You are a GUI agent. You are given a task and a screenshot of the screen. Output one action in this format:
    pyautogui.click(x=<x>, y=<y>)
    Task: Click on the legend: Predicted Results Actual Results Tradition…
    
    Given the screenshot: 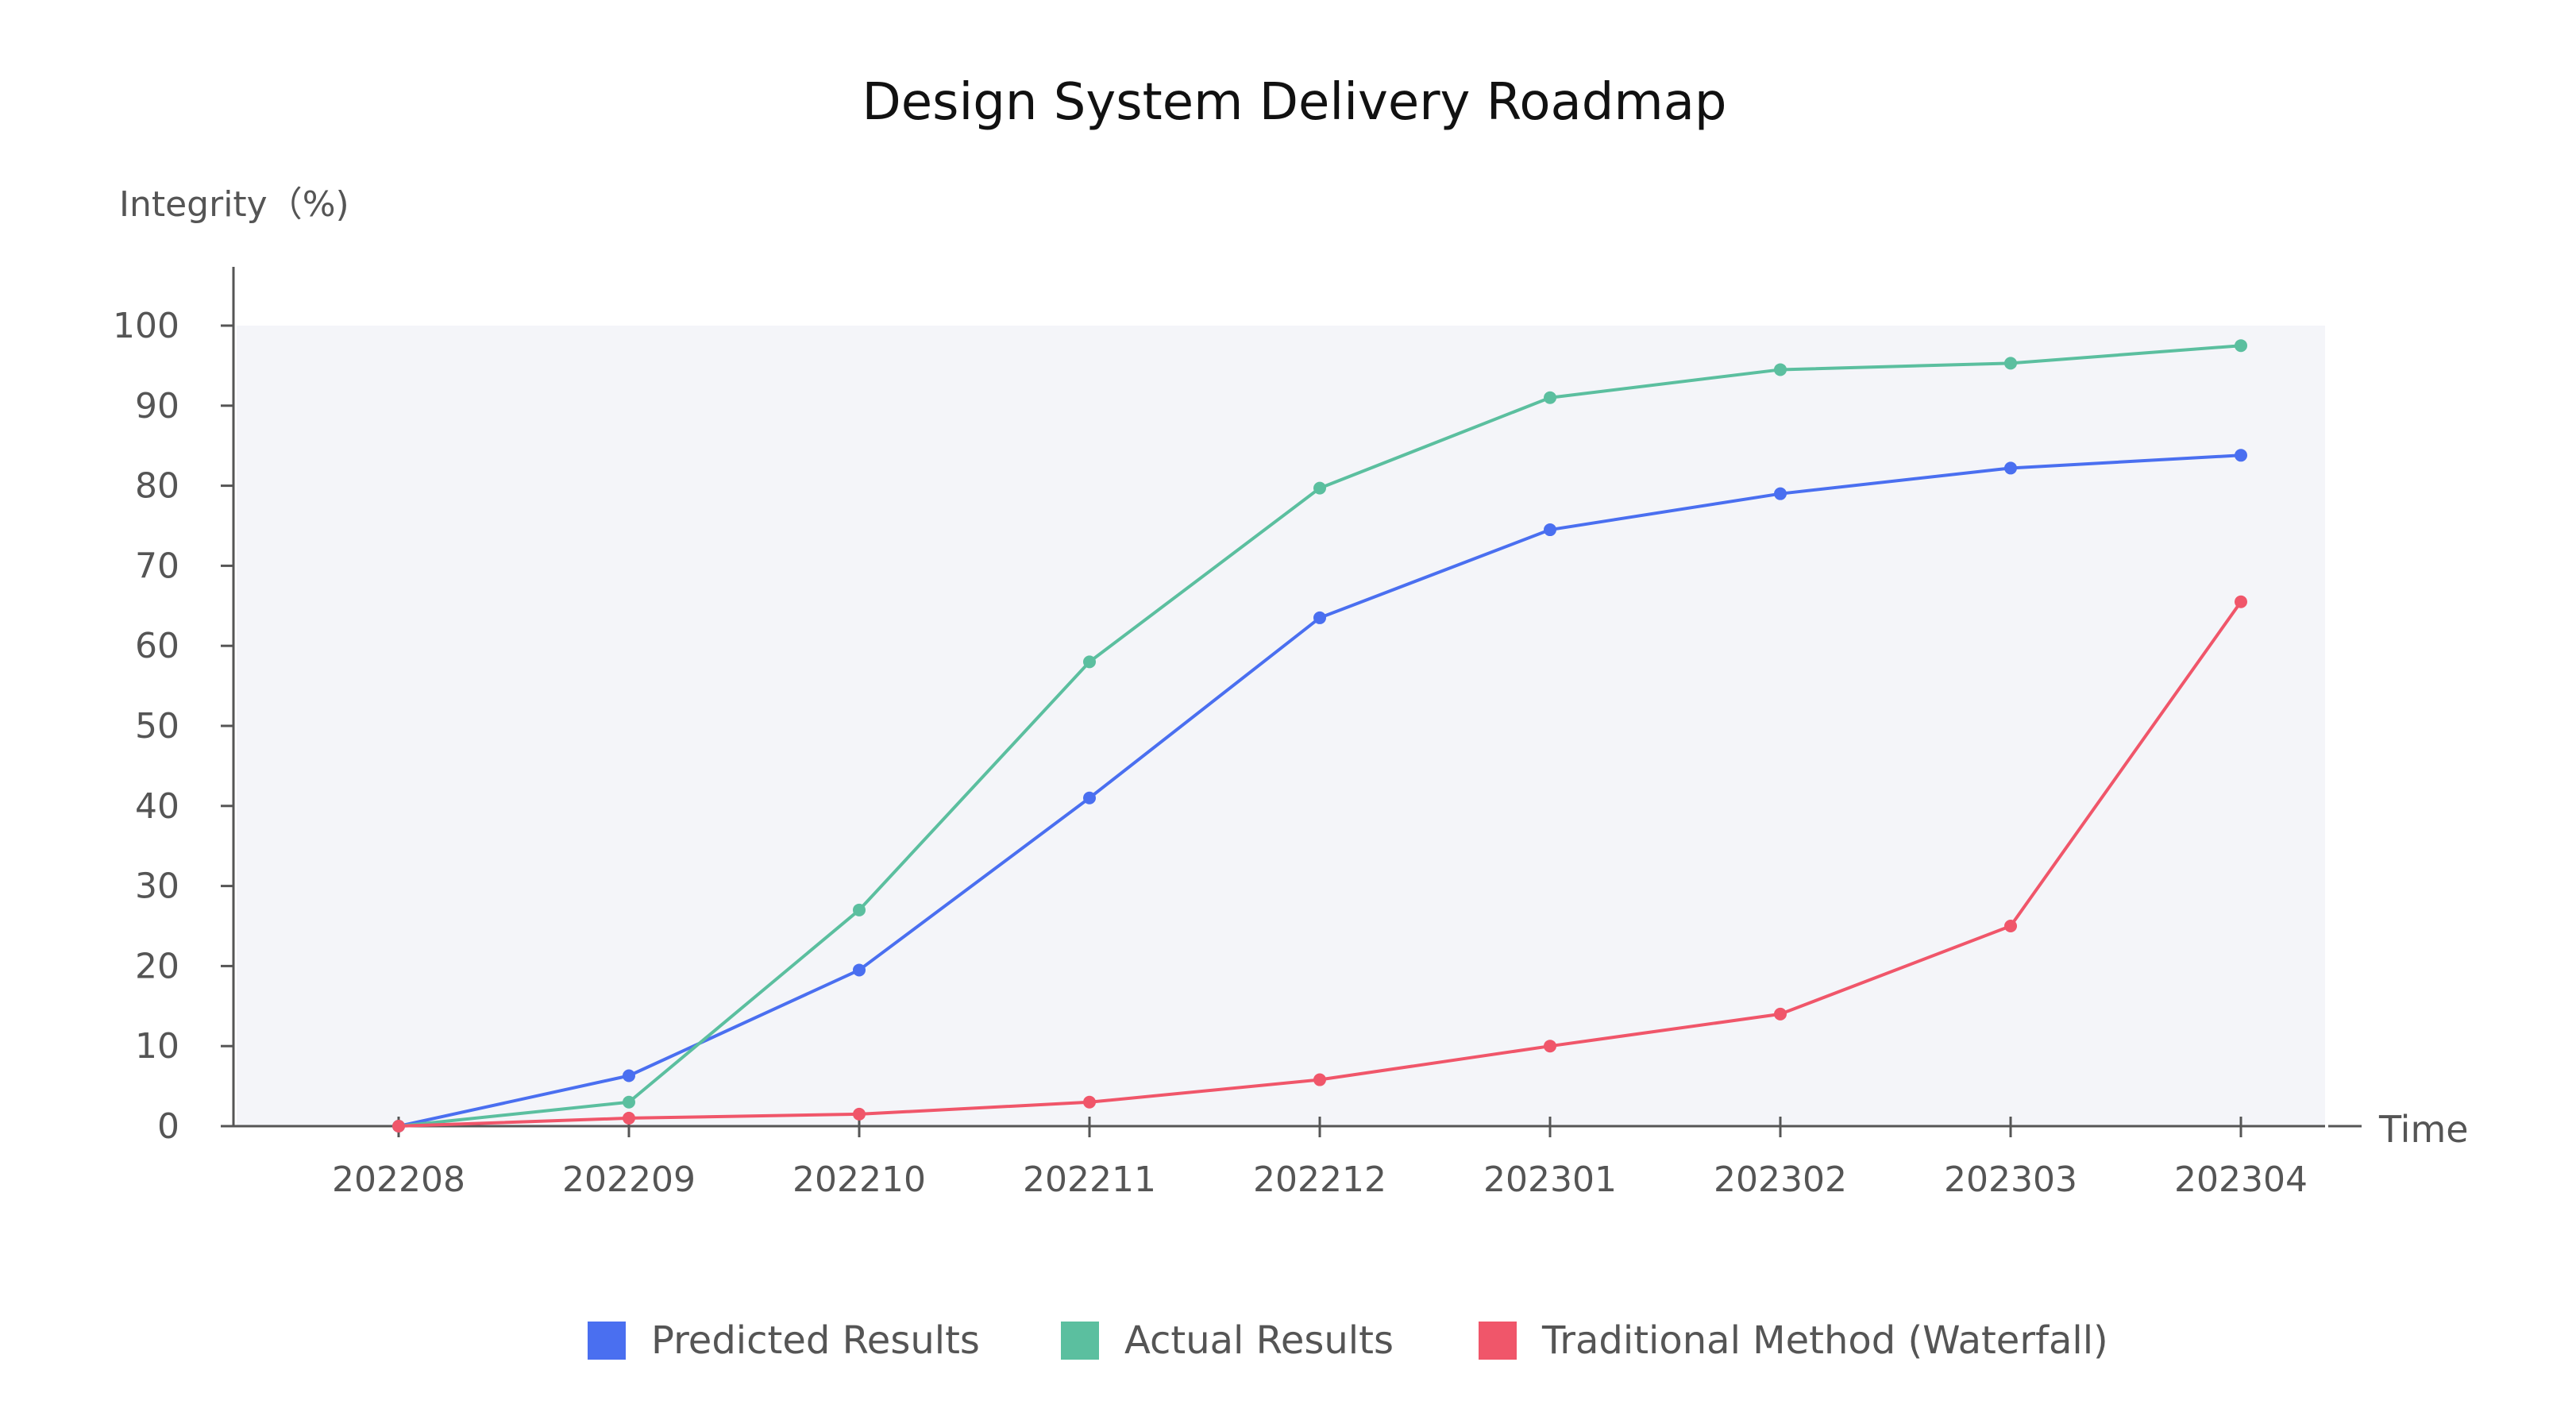 What is the action you would take?
    pyautogui.click(x=1348, y=1341)
    